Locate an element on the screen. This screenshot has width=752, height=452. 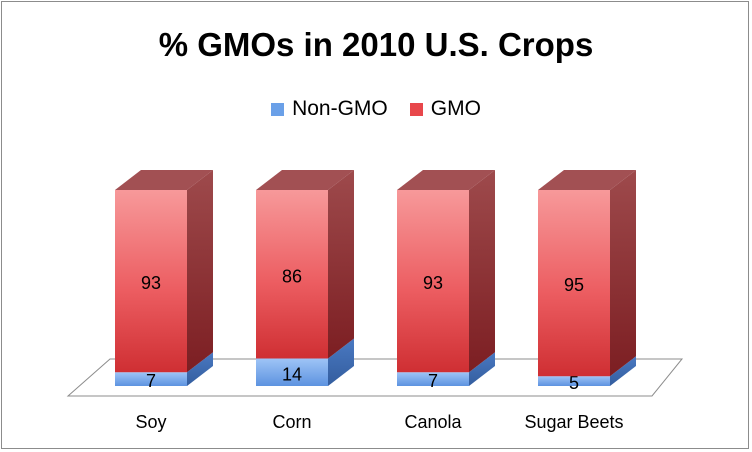
bar-stack-corn: 14 86 is located at coordinates (305, 278).